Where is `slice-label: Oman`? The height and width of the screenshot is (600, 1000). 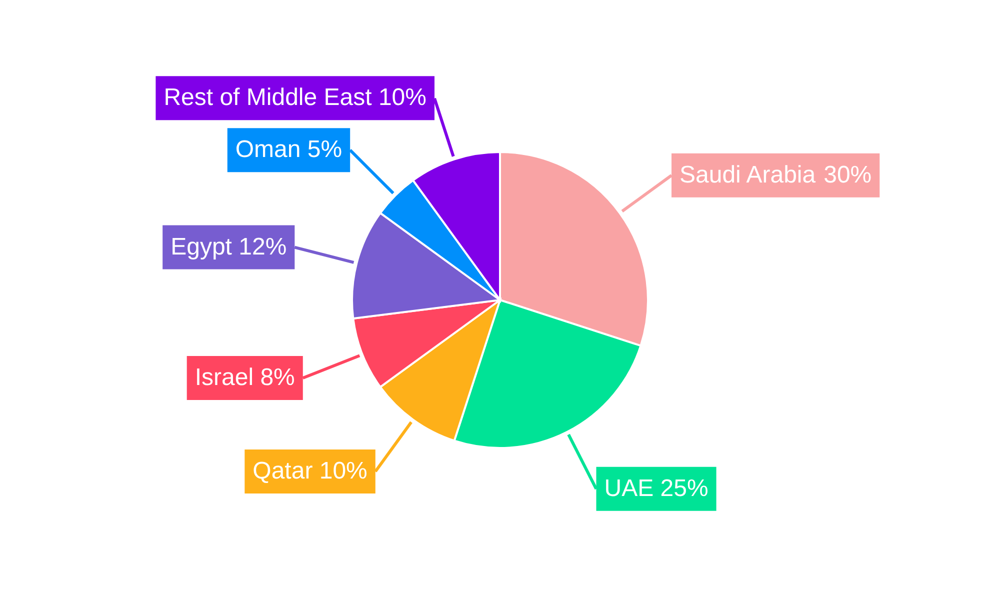
slice-label: Oman is located at coordinates (268, 150).